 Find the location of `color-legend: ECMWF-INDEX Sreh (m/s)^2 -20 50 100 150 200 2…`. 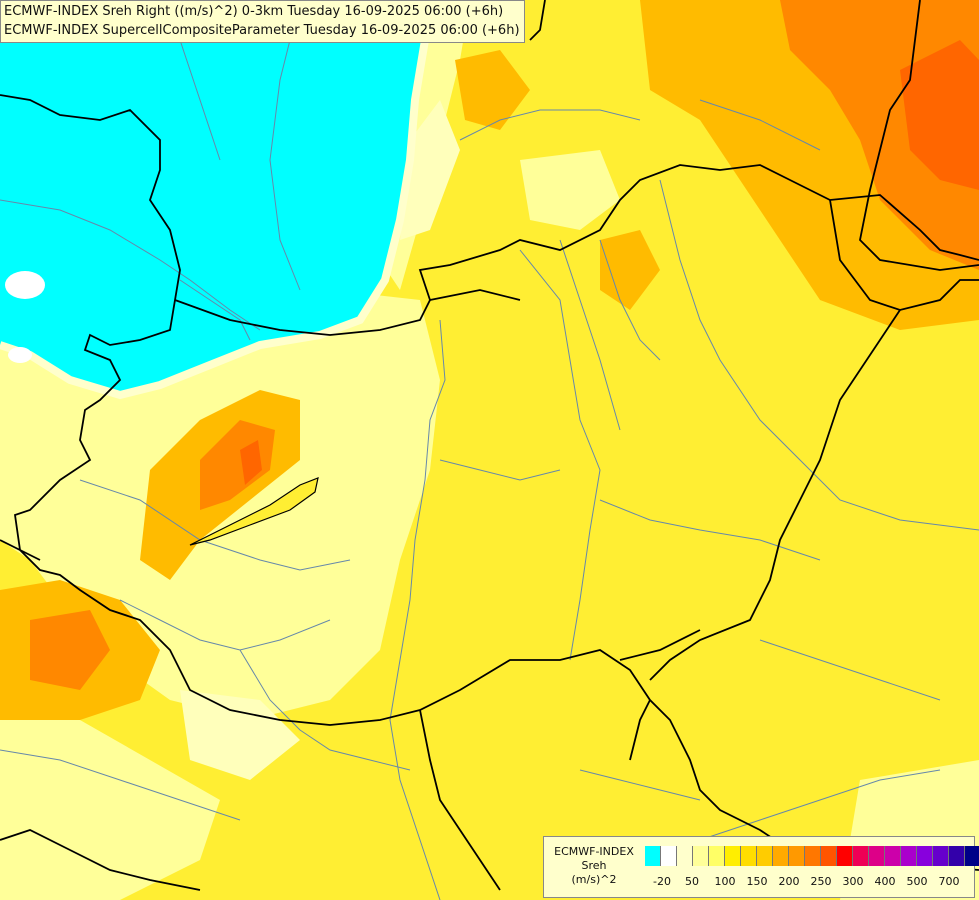

color-legend: ECMWF-INDEX Sreh (m/s)^2 -20 50 100 150 200 2… is located at coordinates (761, 867).